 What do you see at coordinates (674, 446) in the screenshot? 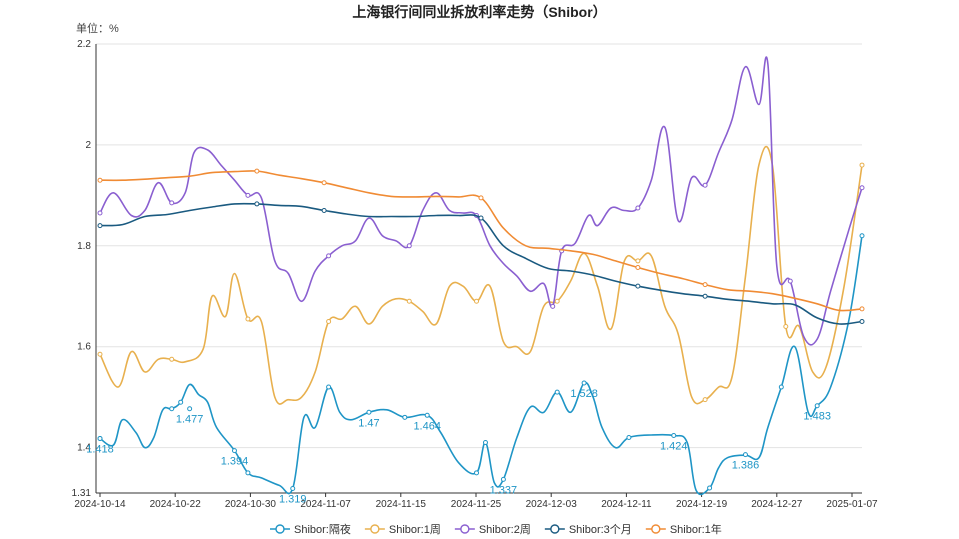
I see `data-label: 1.424` at bounding box center [674, 446].